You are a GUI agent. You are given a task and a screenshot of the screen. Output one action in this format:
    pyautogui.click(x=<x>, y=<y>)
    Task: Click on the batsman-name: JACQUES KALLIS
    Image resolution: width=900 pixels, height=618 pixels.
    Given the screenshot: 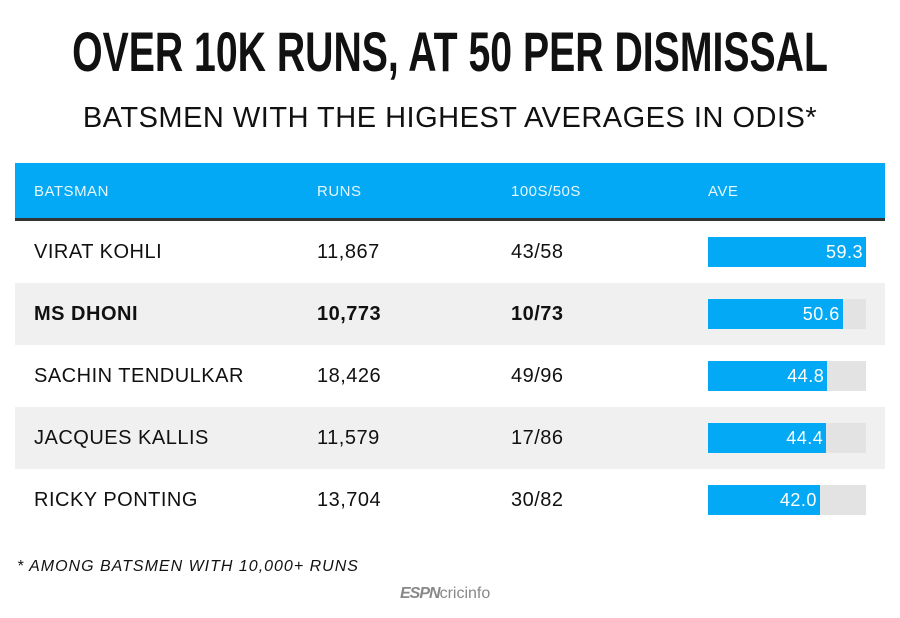 What is the action you would take?
    pyautogui.click(x=121, y=438)
    